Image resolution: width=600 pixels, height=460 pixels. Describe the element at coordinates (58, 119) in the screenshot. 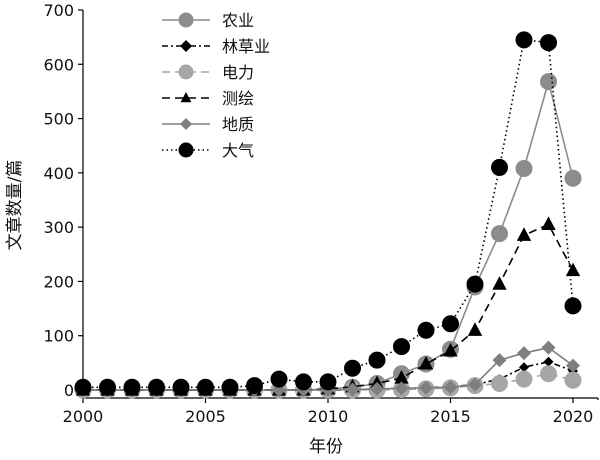

I see `y-tick-label: 500` at that location.